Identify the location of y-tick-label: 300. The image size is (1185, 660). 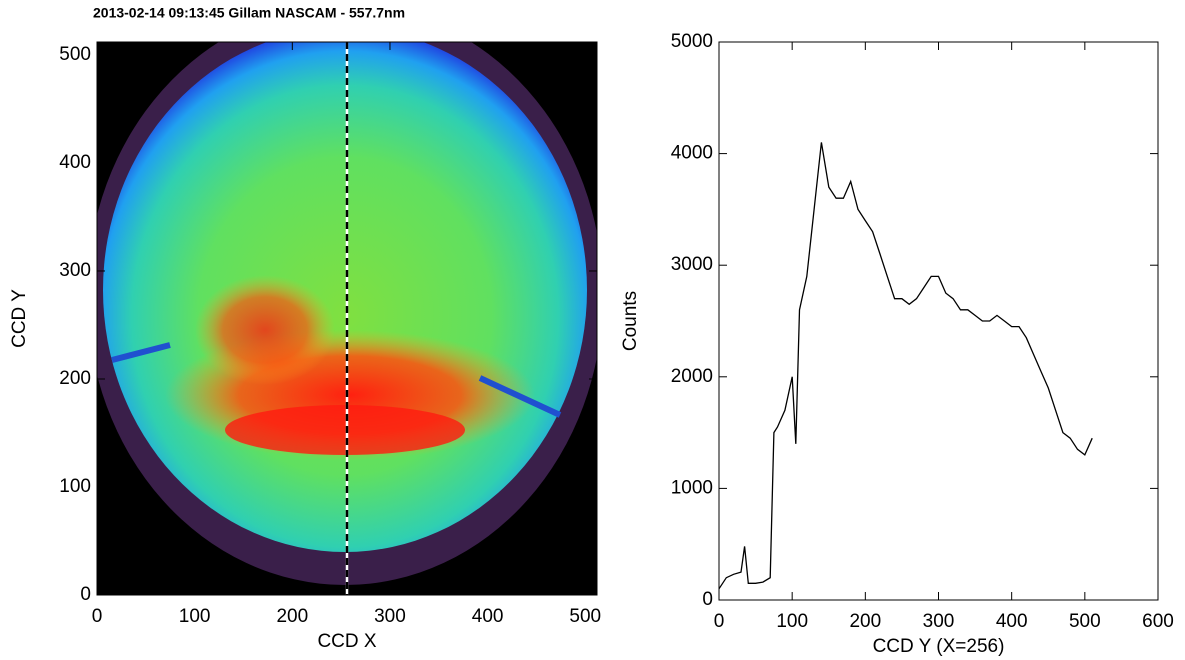
(75, 270).